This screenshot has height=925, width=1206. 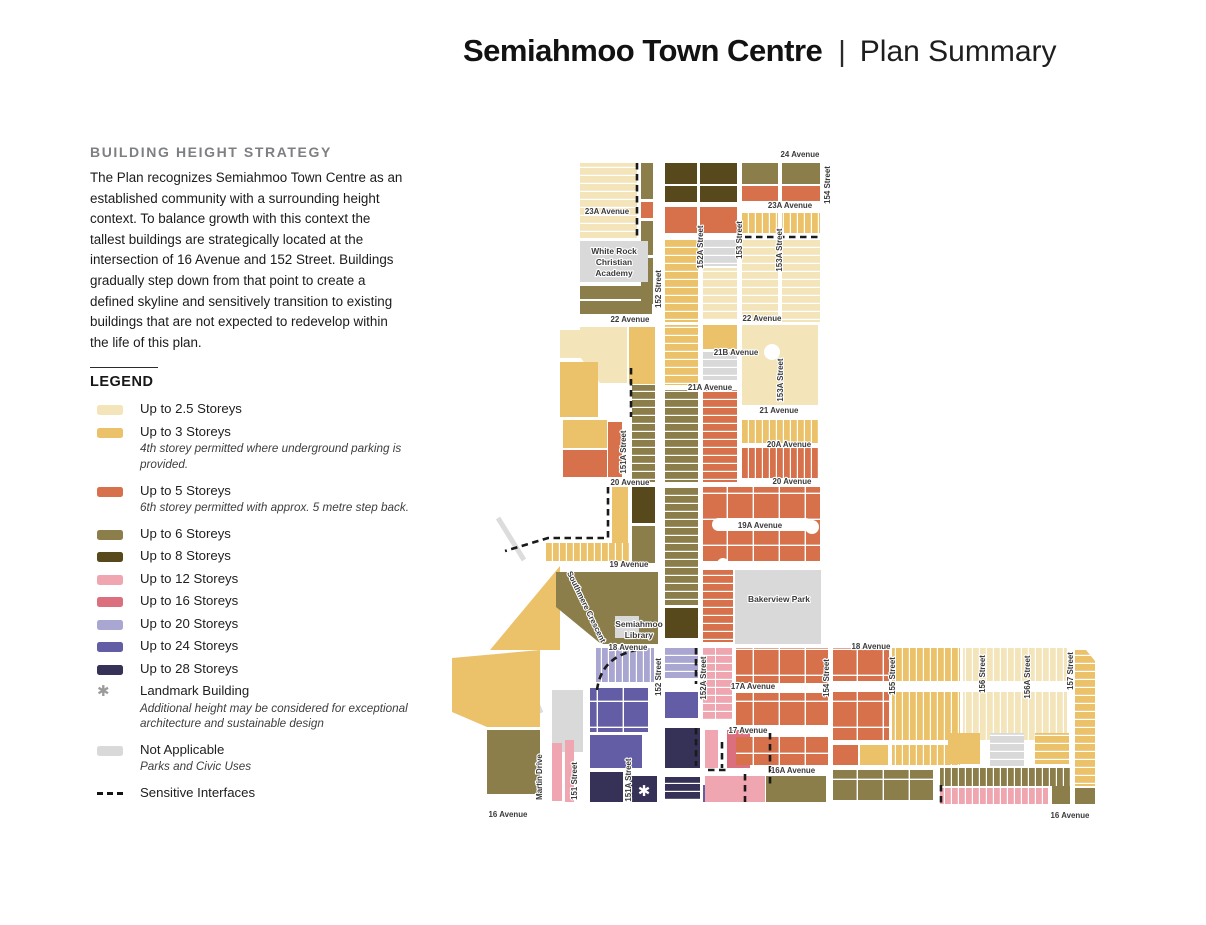 I want to click on landmark-building-asterisk: ✱, so click(x=644, y=791).